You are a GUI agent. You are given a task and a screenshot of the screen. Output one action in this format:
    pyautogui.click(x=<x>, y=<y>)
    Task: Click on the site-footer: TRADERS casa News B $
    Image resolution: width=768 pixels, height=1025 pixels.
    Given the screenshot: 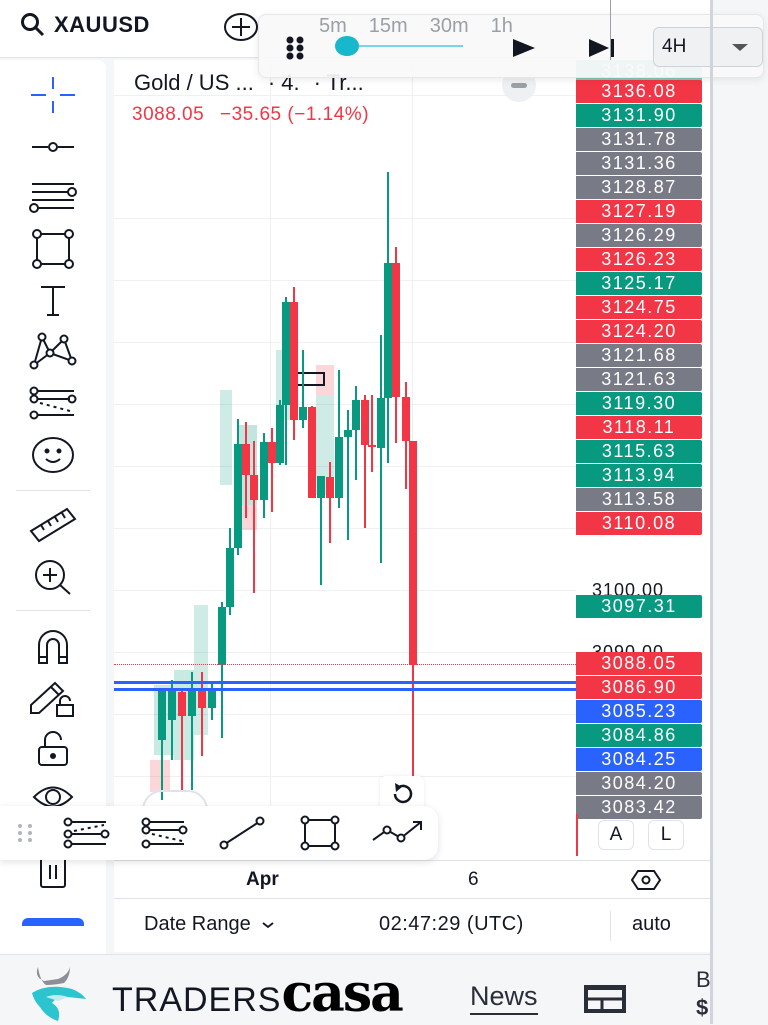 What is the action you would take?
    pyautogui.click(x=355, y=989)
    